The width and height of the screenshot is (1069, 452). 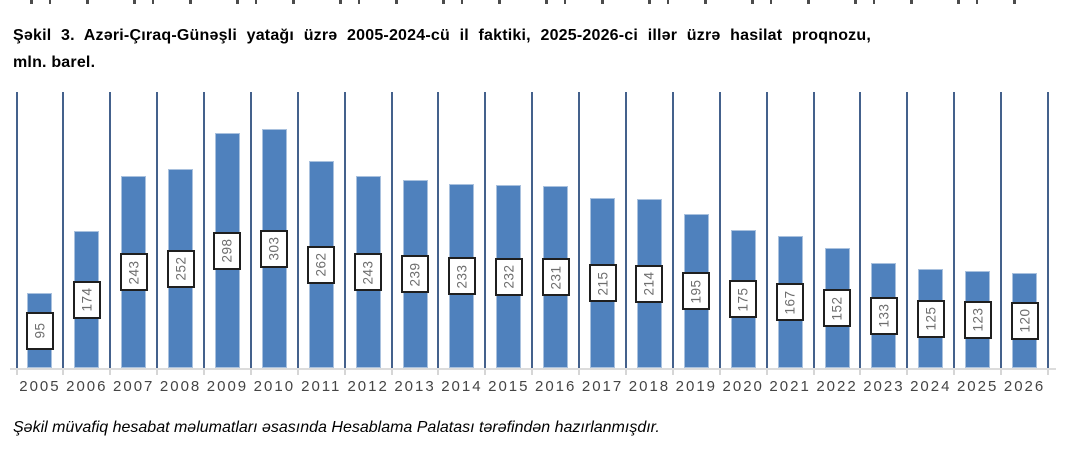 What do you see at coordinates (509, 386) in the screenshot?
I see `x-axis-label: 2015` at bounding box center [509, 386].